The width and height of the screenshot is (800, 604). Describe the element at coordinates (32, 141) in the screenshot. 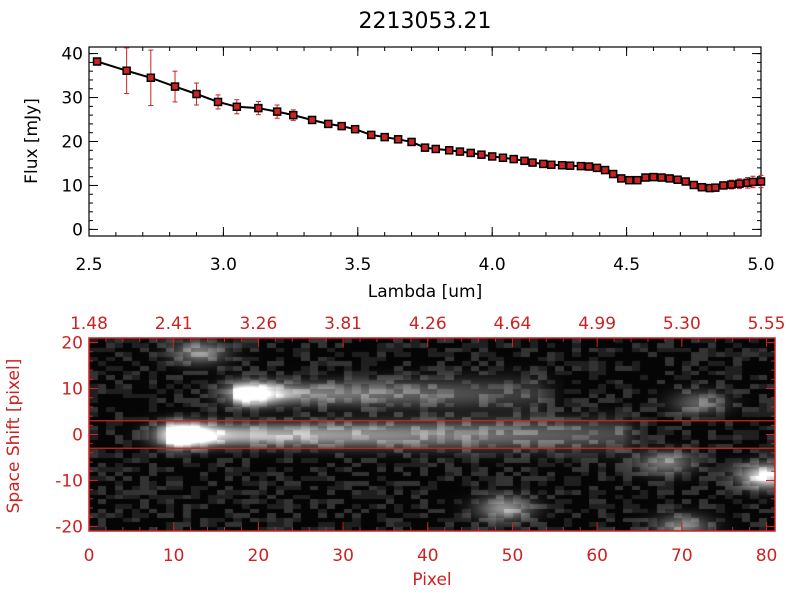

I see `spectrum-y-axis-label: Flux [mJy]` at that location.